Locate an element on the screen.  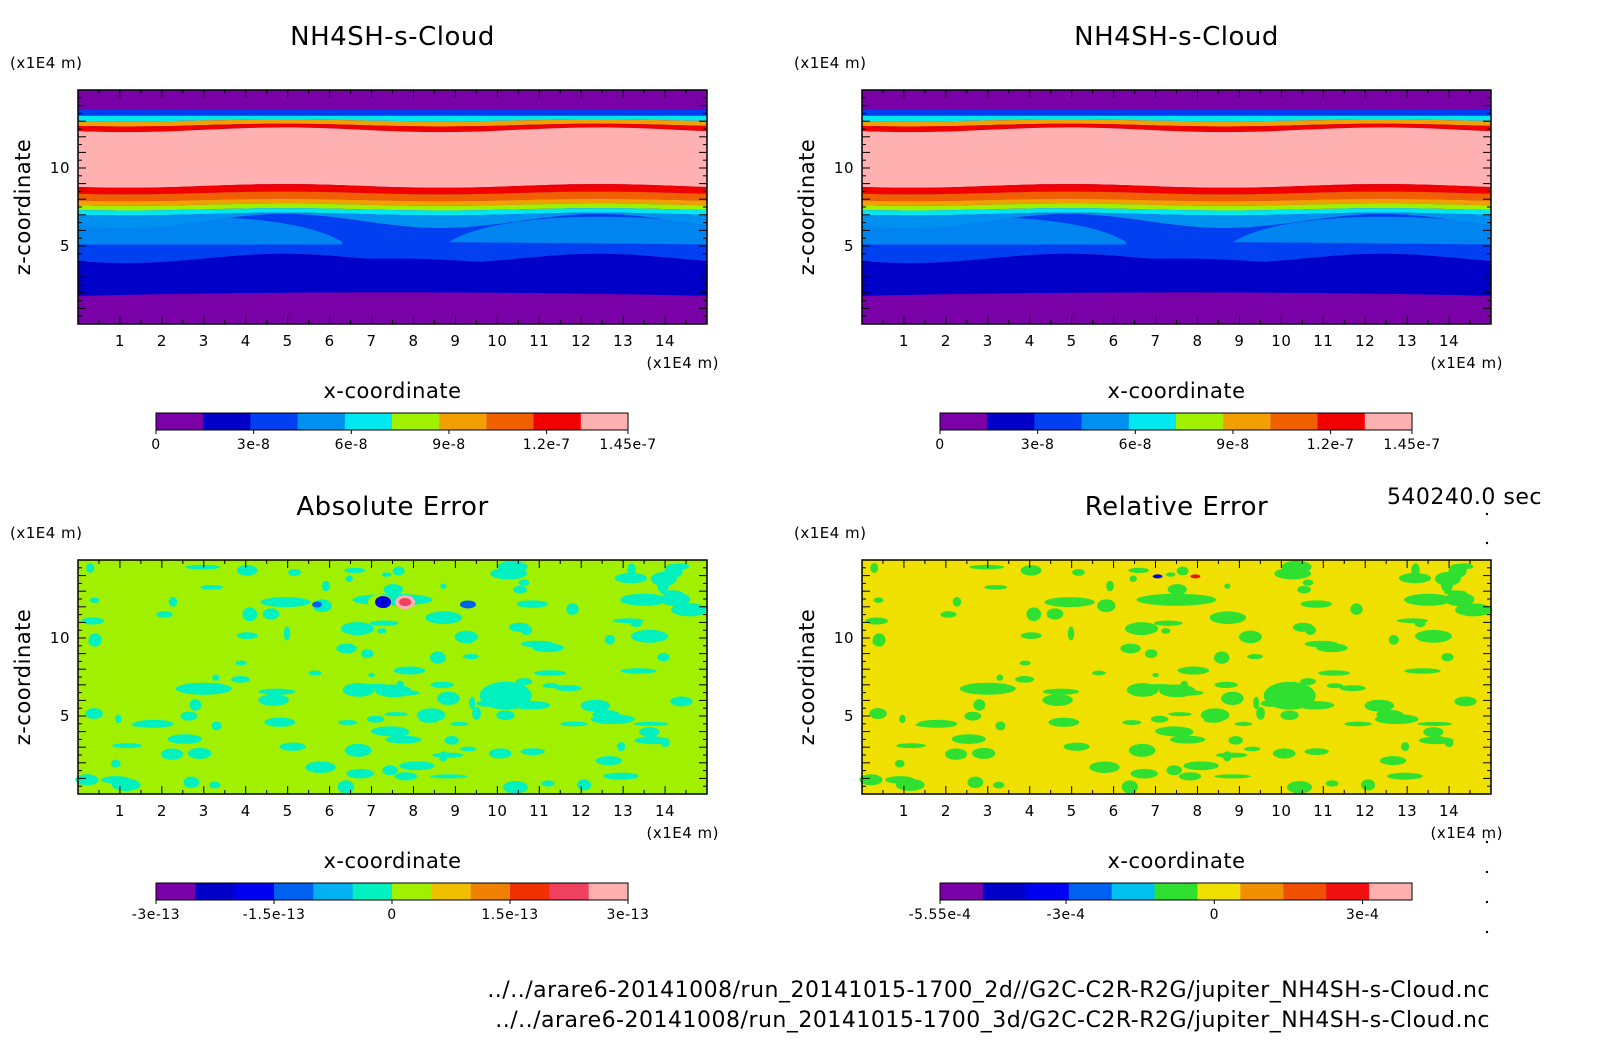
z-tick-label: 10 is located at coordinates (60, 168).